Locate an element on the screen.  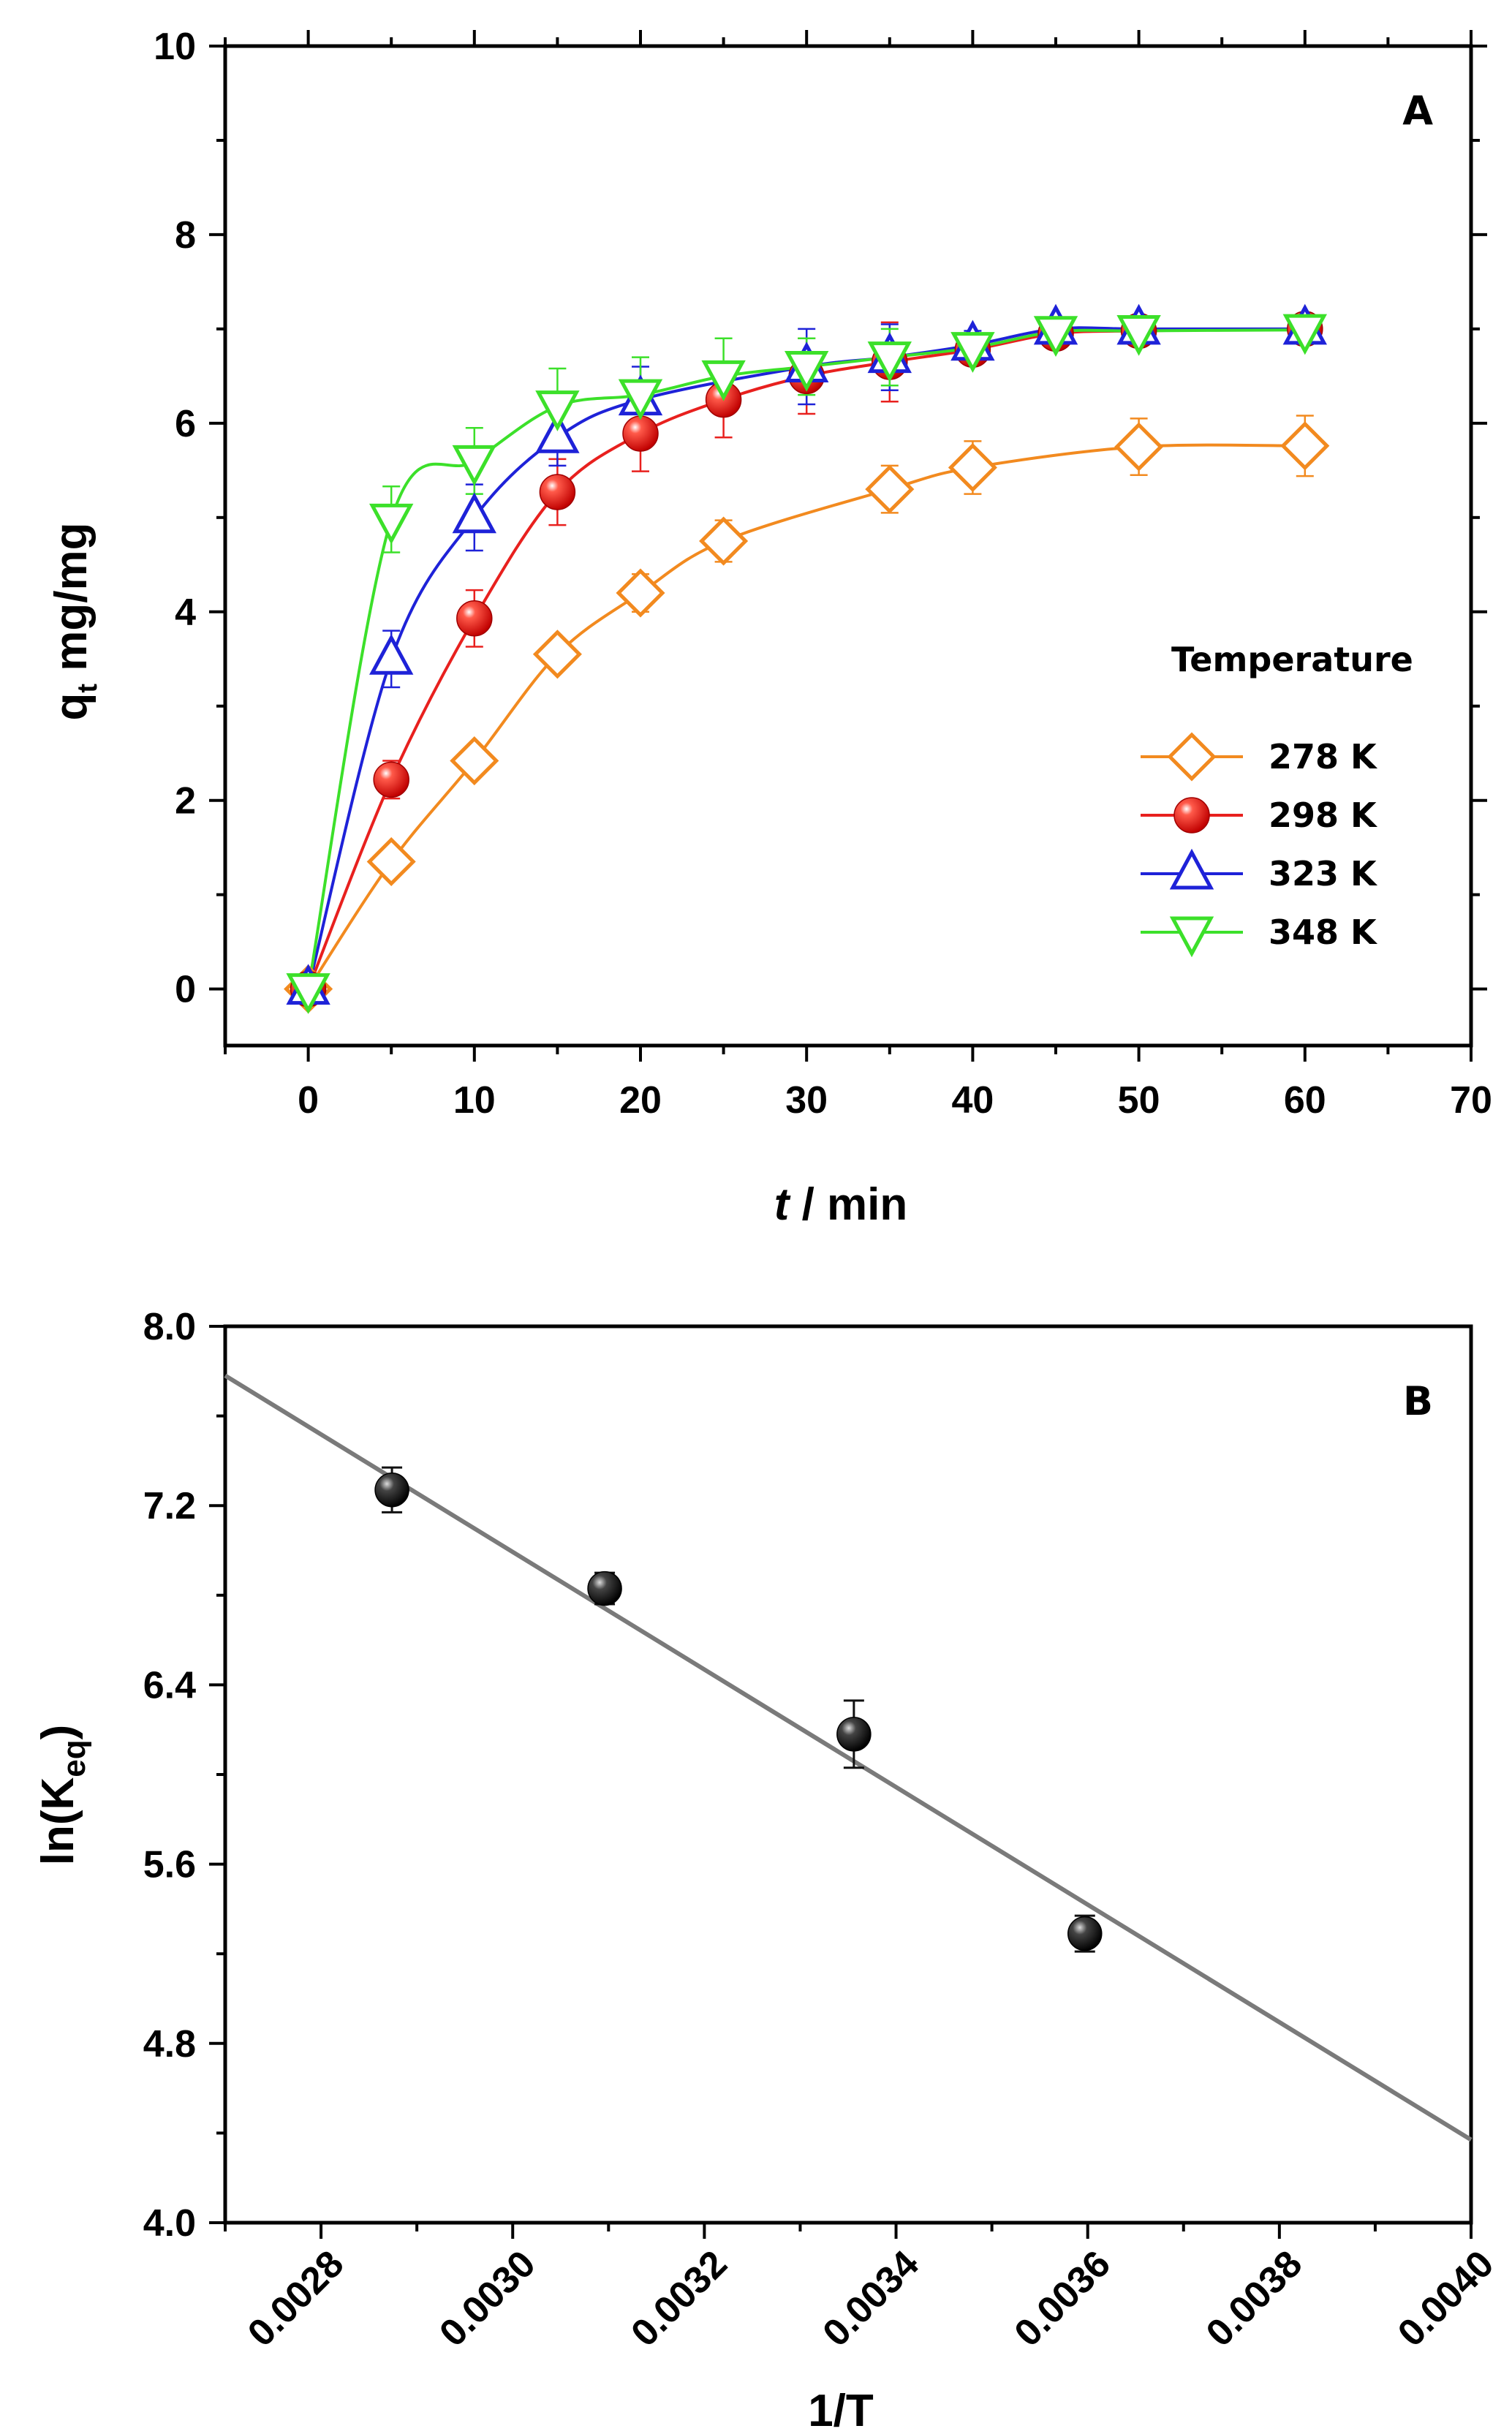
x-tick-label: 0.0038 is located at coordinates (1254, 2298).